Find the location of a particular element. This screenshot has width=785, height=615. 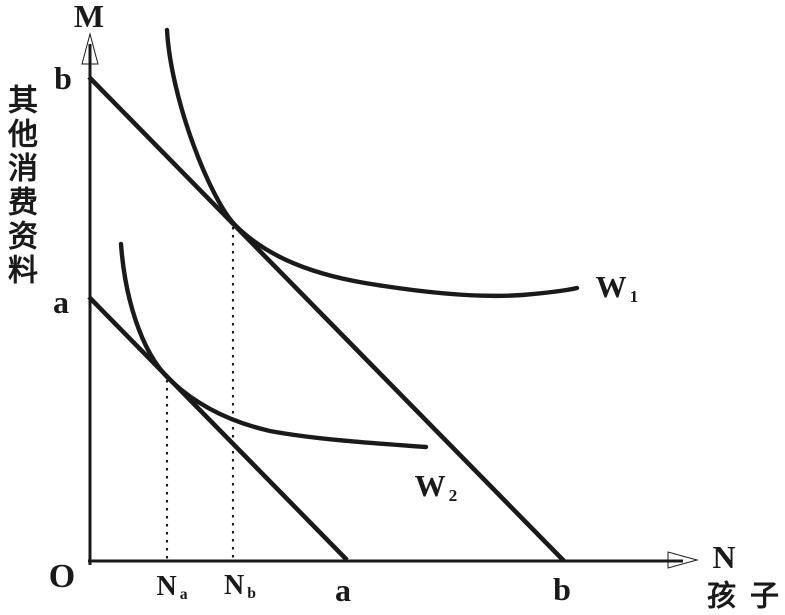

origin-label: O is located at coordinates (62, 576).